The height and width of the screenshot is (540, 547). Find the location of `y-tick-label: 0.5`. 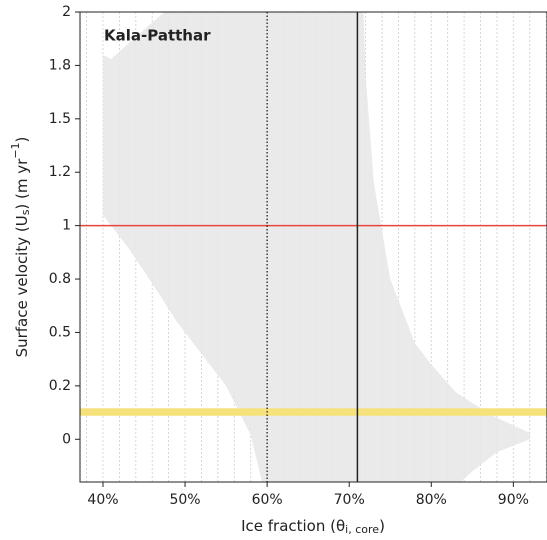

y-tick-label: 0.5 is located at coordinates (60, 332).